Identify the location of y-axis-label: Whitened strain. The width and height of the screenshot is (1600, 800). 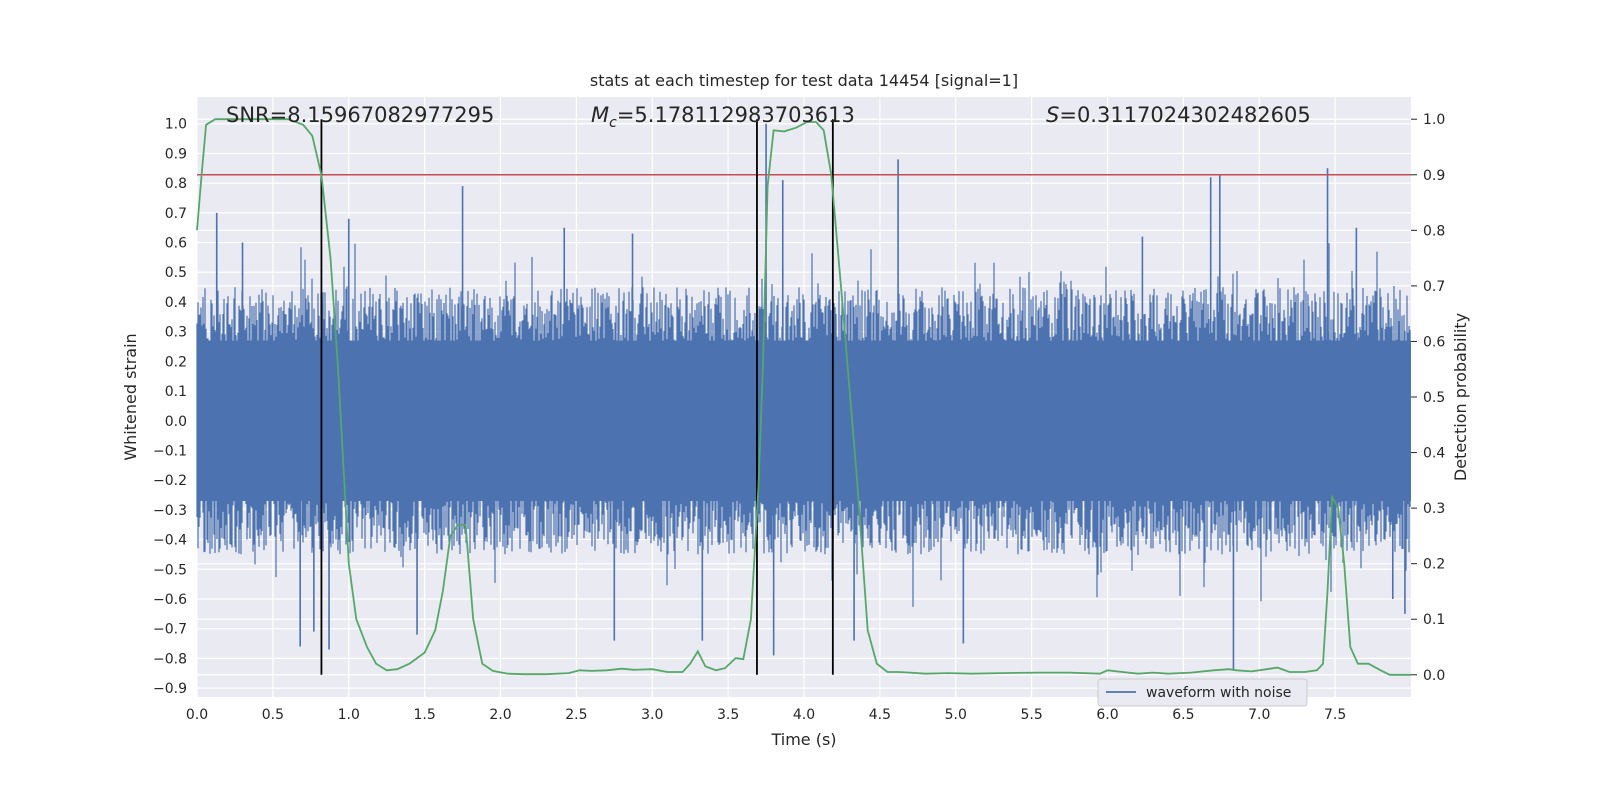
(130, 396).